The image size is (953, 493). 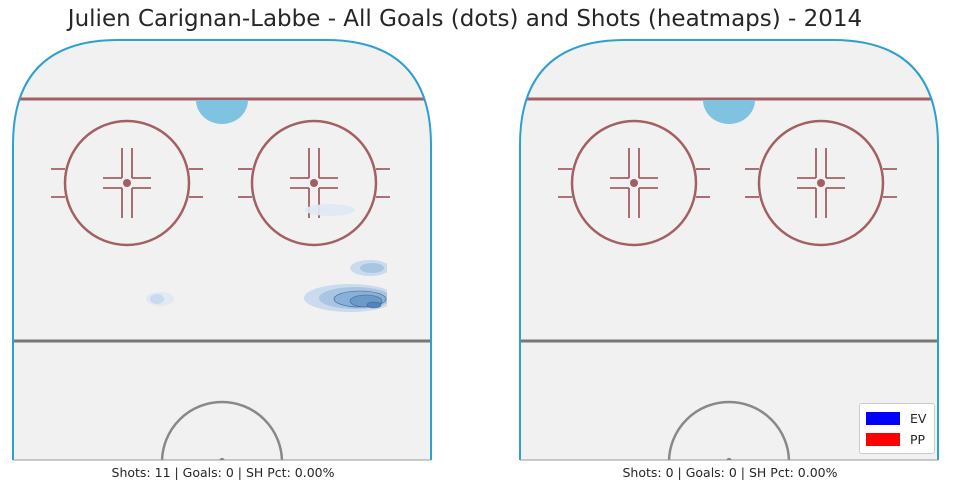 What do you see at coordinates (730, 472) in the screenshot?
I see `right-rink-caption: Shots: 0 | Goals: 0 | SH Pct: 0.00%` at bounding box center [730, 472].